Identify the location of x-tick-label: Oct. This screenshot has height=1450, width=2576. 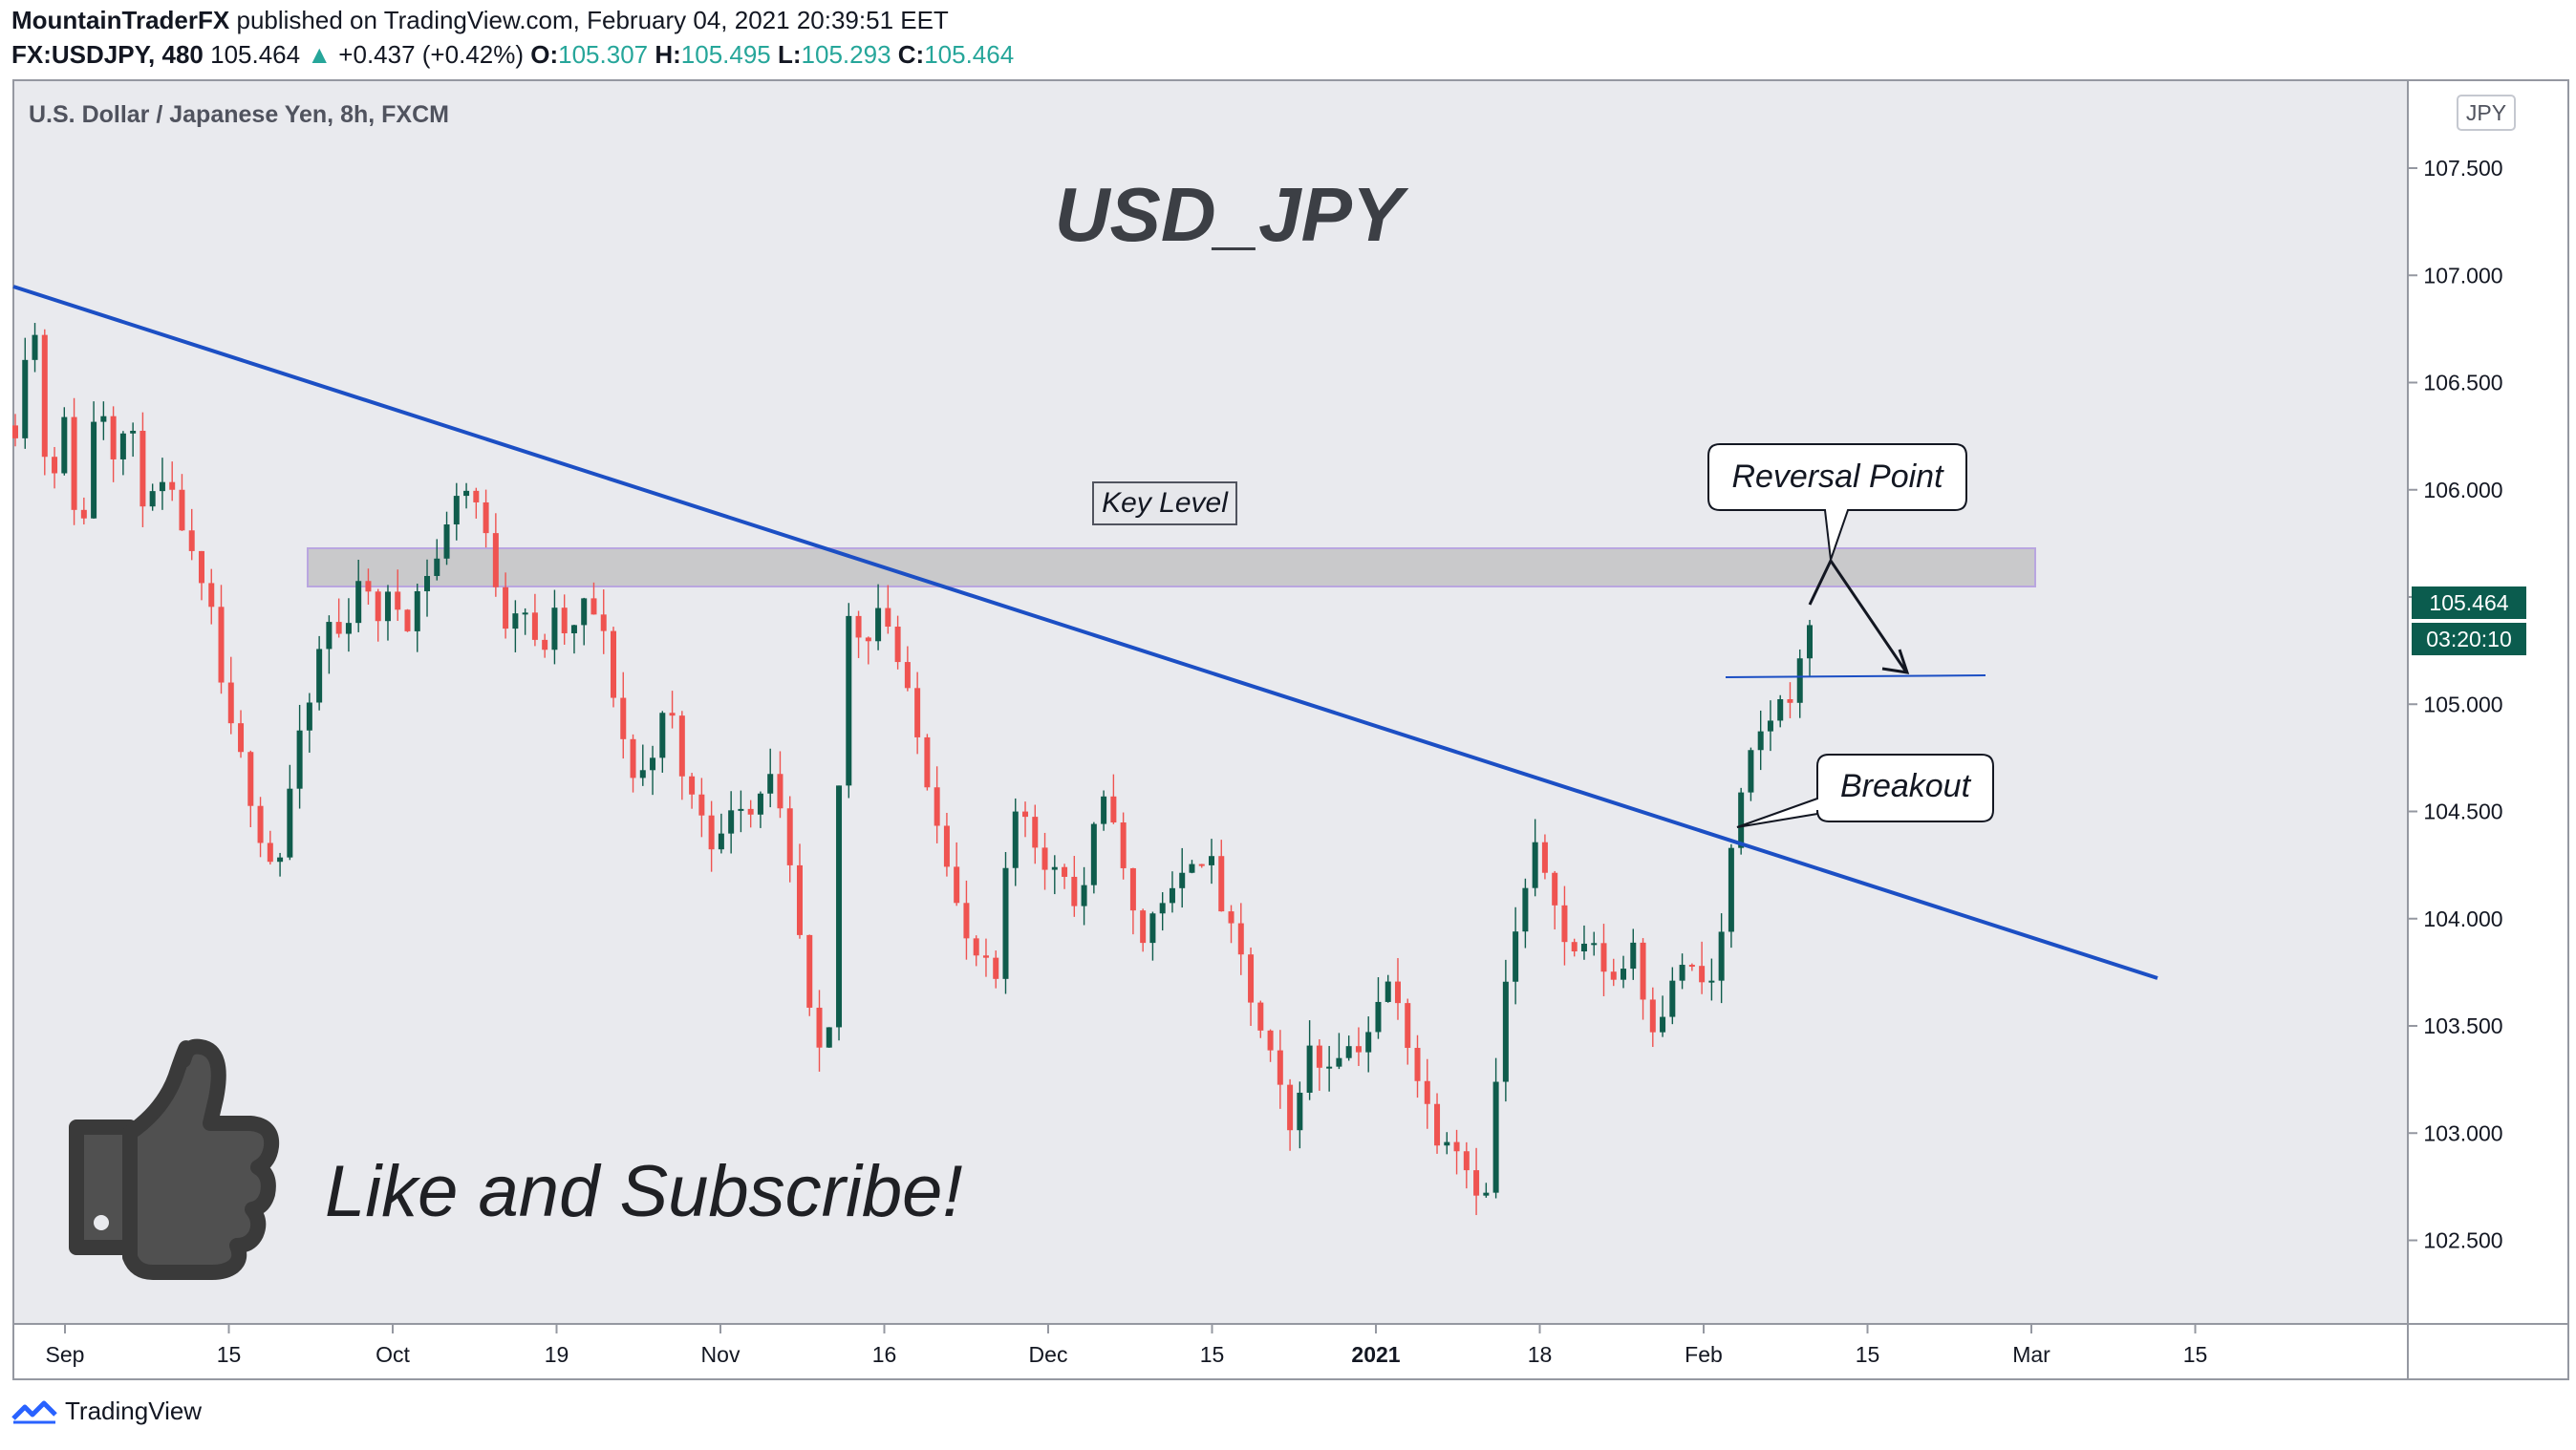
(393, 1354).